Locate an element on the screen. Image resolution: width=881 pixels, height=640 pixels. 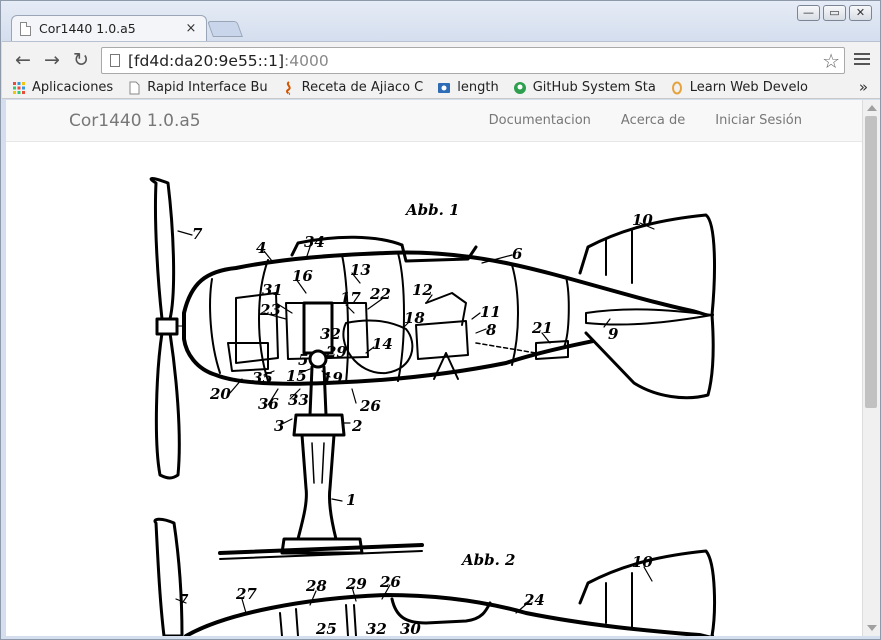
ref-label: 5 is located at coordinates (303, 360).